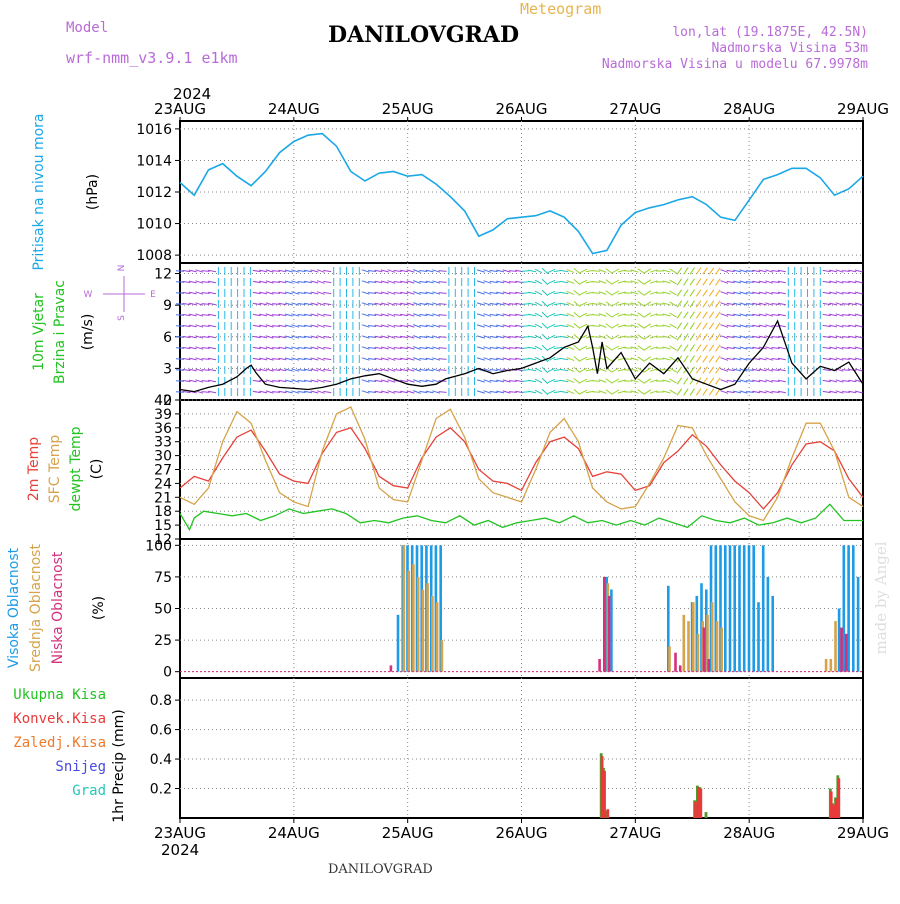 The image size is (900, 904). Describe the element at coordinates (163, 457) in the screenshot. I see `temperature-ytick-label: 30` at that location.